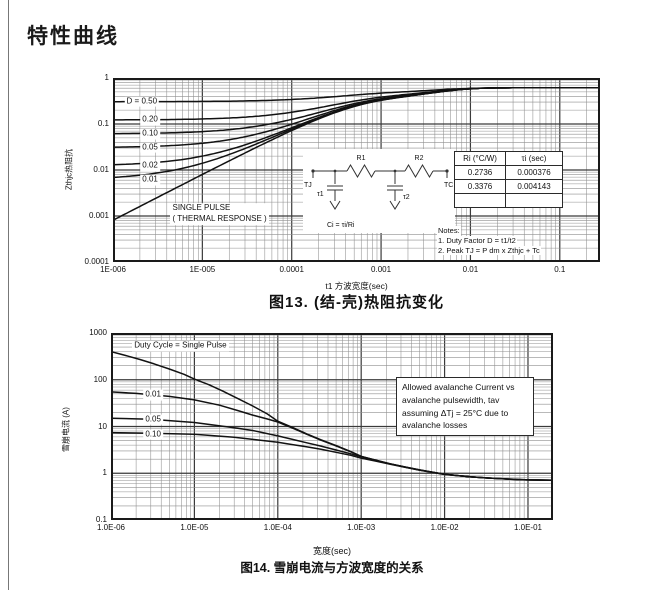  I want to click on x-tick-label: 0.1, so click(560, 269).